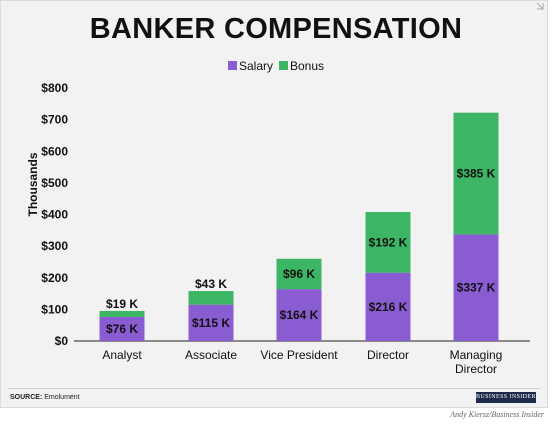 The image size is (552, 424). Describe the element at coordinates (54, 309) in the screenshot. I see `y-tick-label: $100` at that location.